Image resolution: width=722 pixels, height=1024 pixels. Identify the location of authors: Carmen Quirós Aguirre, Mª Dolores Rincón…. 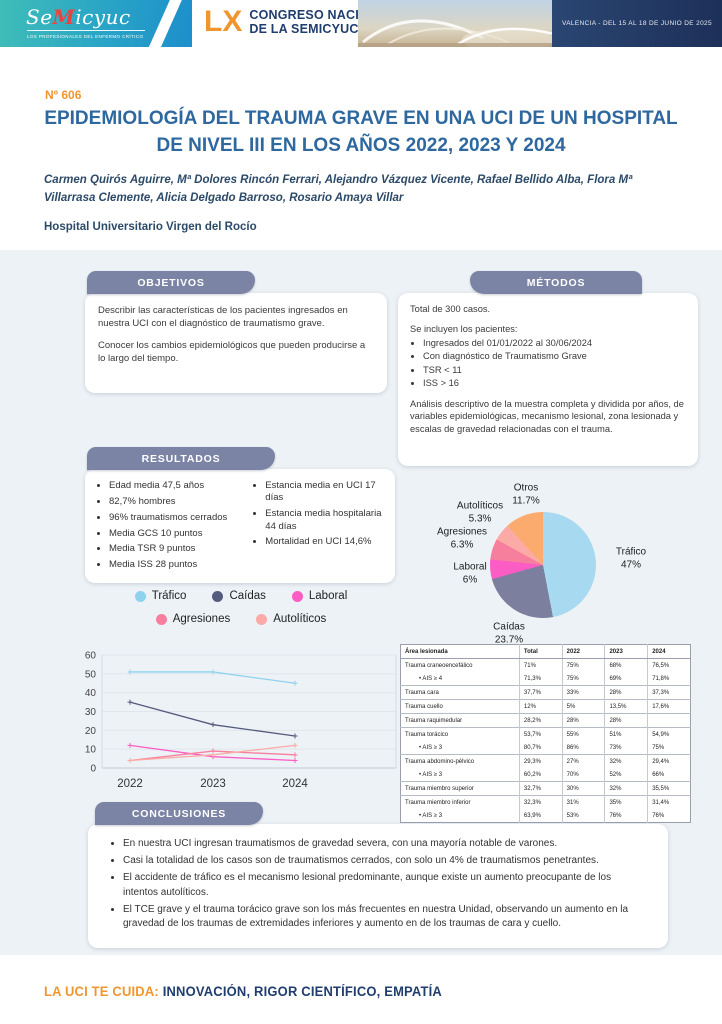
(338, 189).